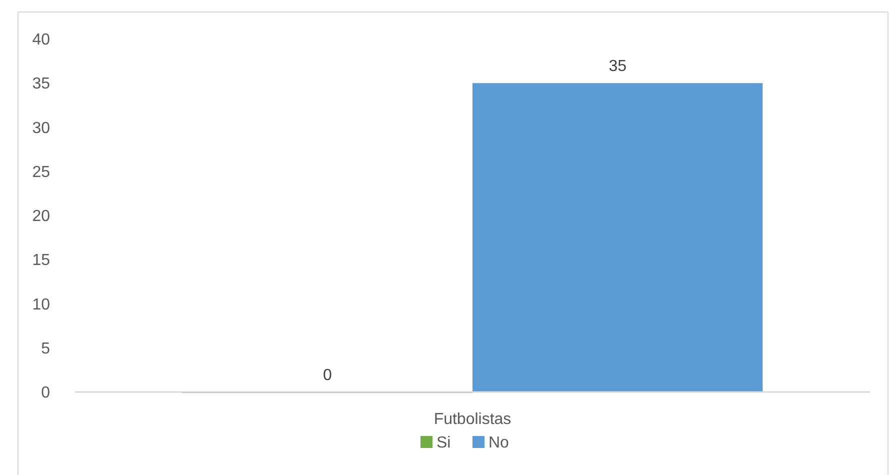  I want to click on y-tick-label: 15, so click(41, 261).